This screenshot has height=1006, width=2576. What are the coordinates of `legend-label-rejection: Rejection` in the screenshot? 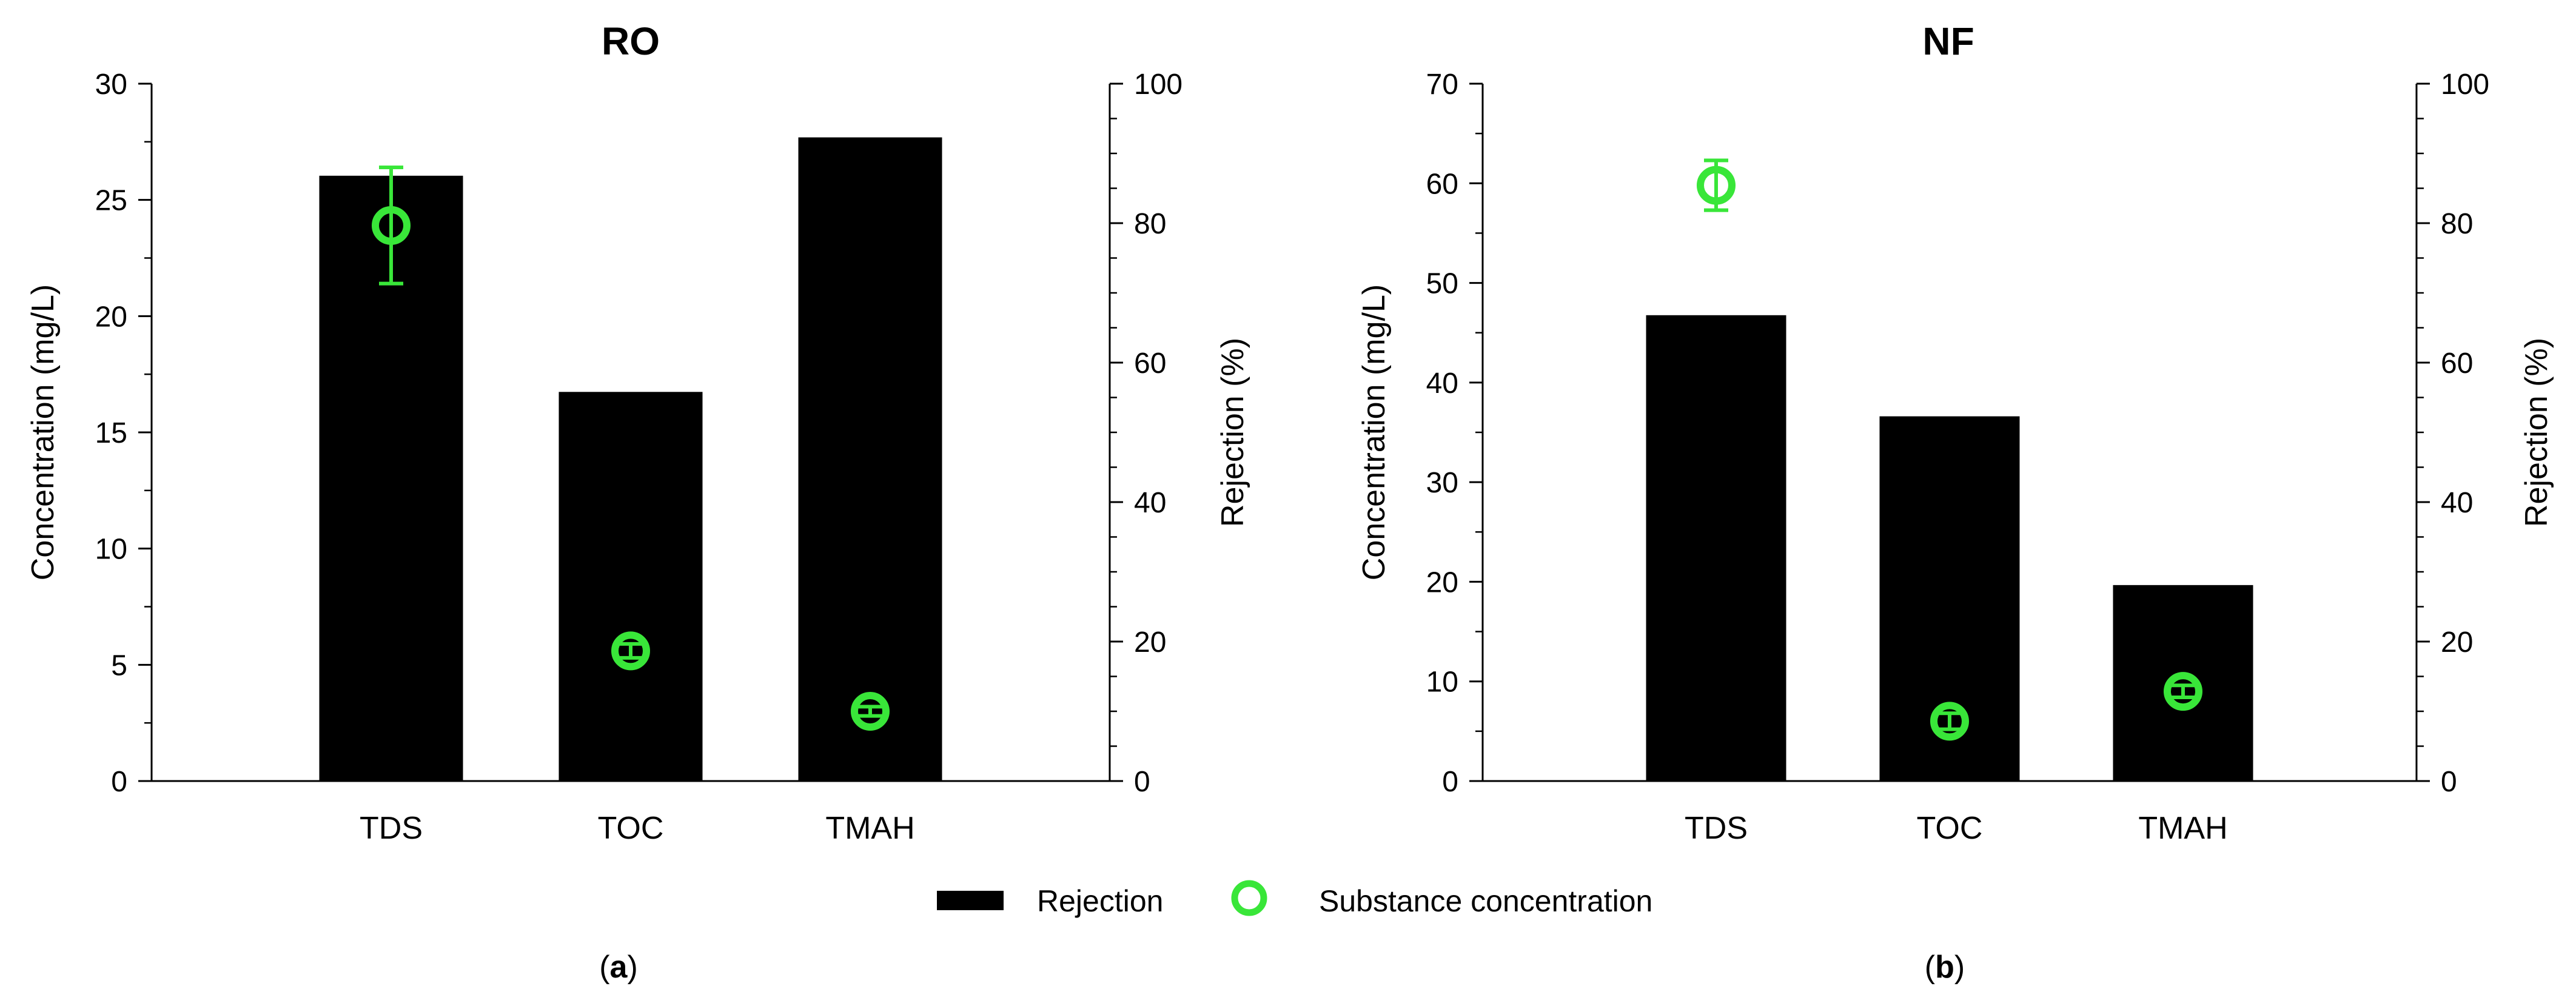 It's located at (1100, 901).